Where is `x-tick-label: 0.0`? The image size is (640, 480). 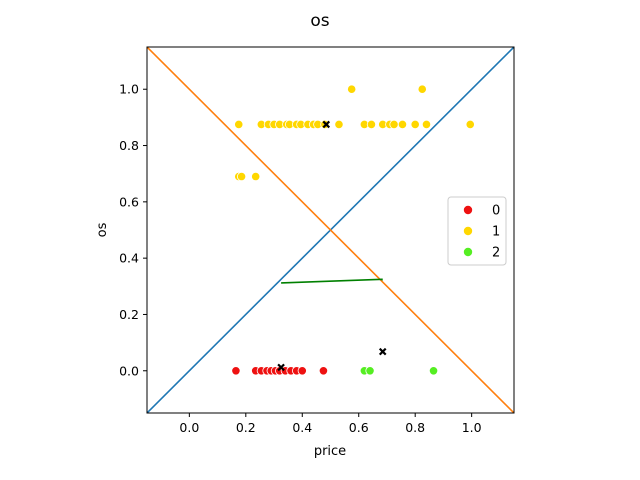 x-tick-label: 0.0 is located at coordinates (189, 427).